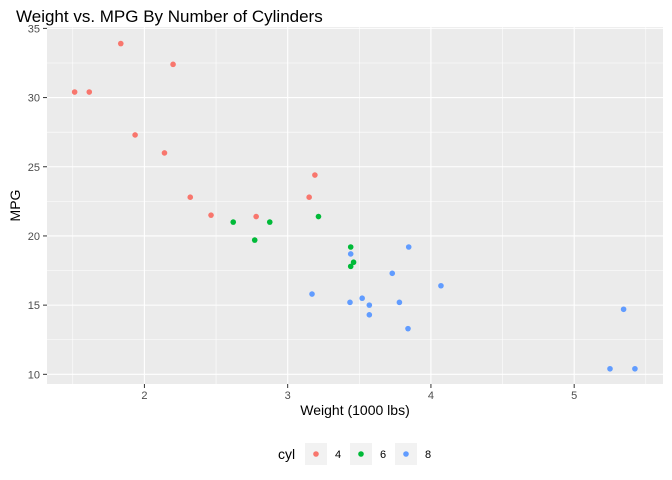 This screenshot has width=672, height=480. What do you see at coordinates (383, 455) in the screenshot?
I see `legend-label-6: 6` at bounding box center [383, 455].